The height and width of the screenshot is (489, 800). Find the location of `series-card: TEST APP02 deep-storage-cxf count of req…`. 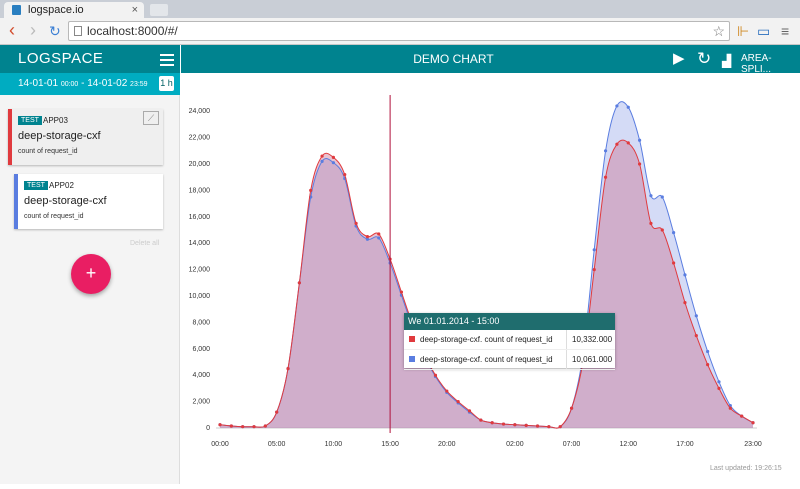

series-card: TEST APP02 deep-storage-cxf count of req… is located at coordinates (88, 201).